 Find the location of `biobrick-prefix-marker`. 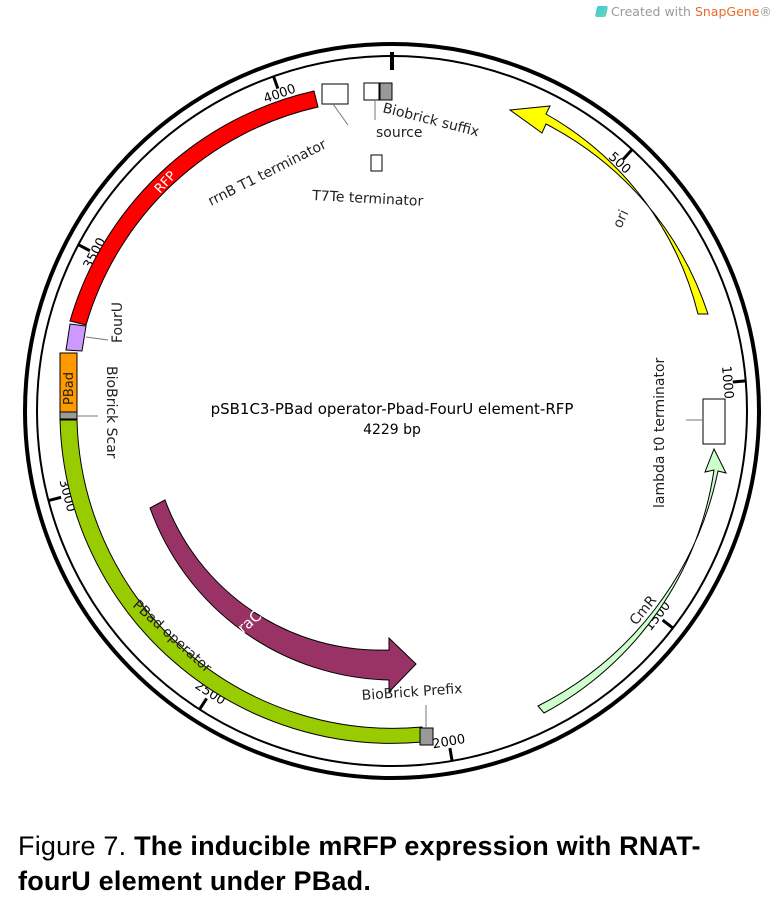

biobrick-prefix-marker is located at coordinates (426, 736).